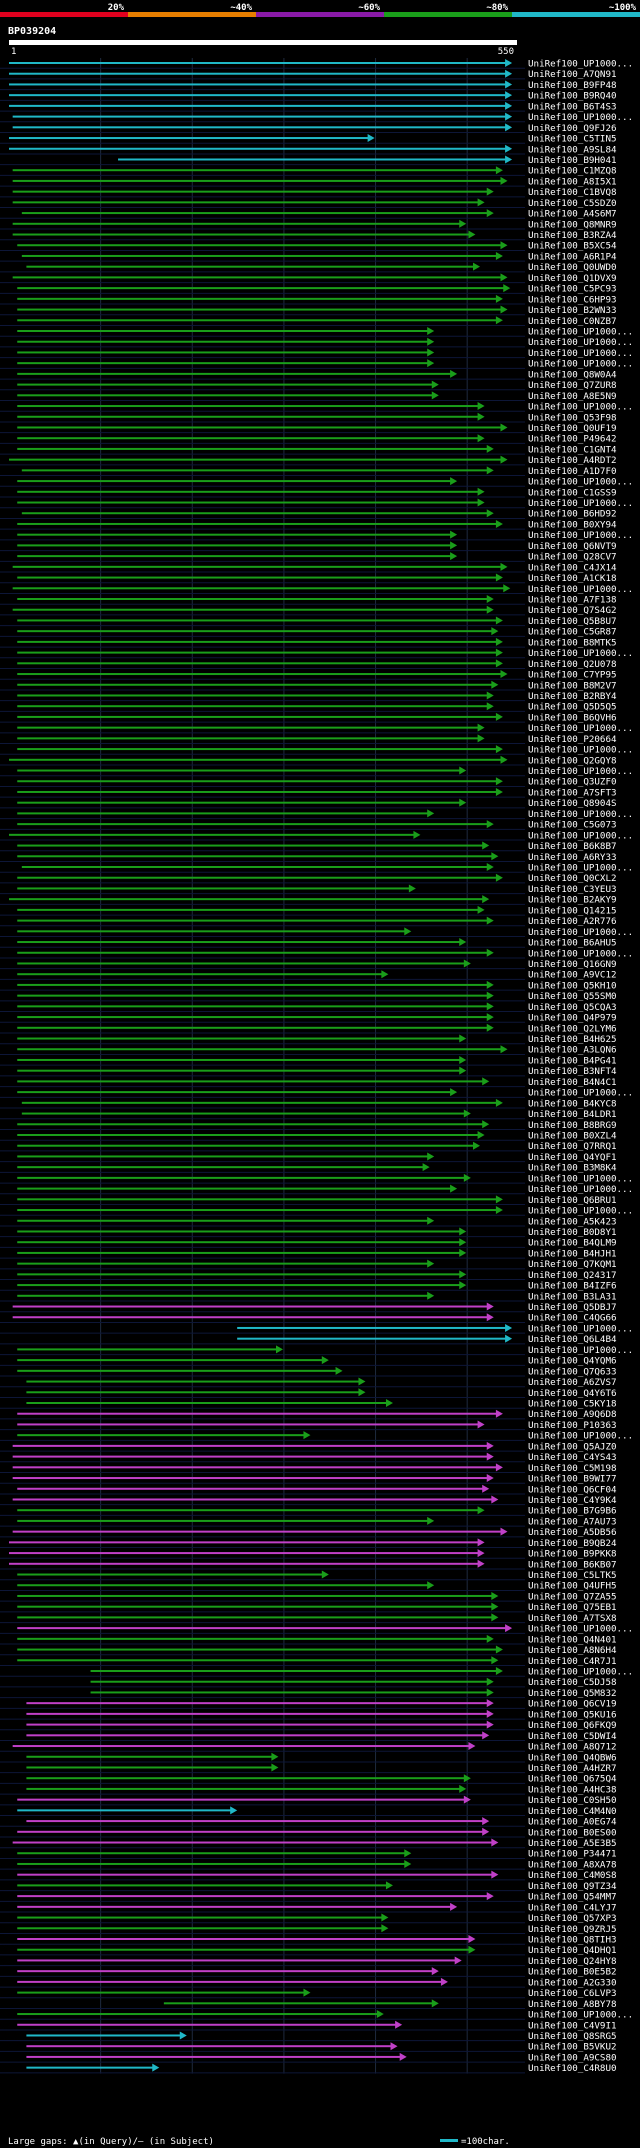  Describe the element at coordinates (572, 139) in the screenshot. I see `hit-label: UniRef100_C5TIN5` at that location.